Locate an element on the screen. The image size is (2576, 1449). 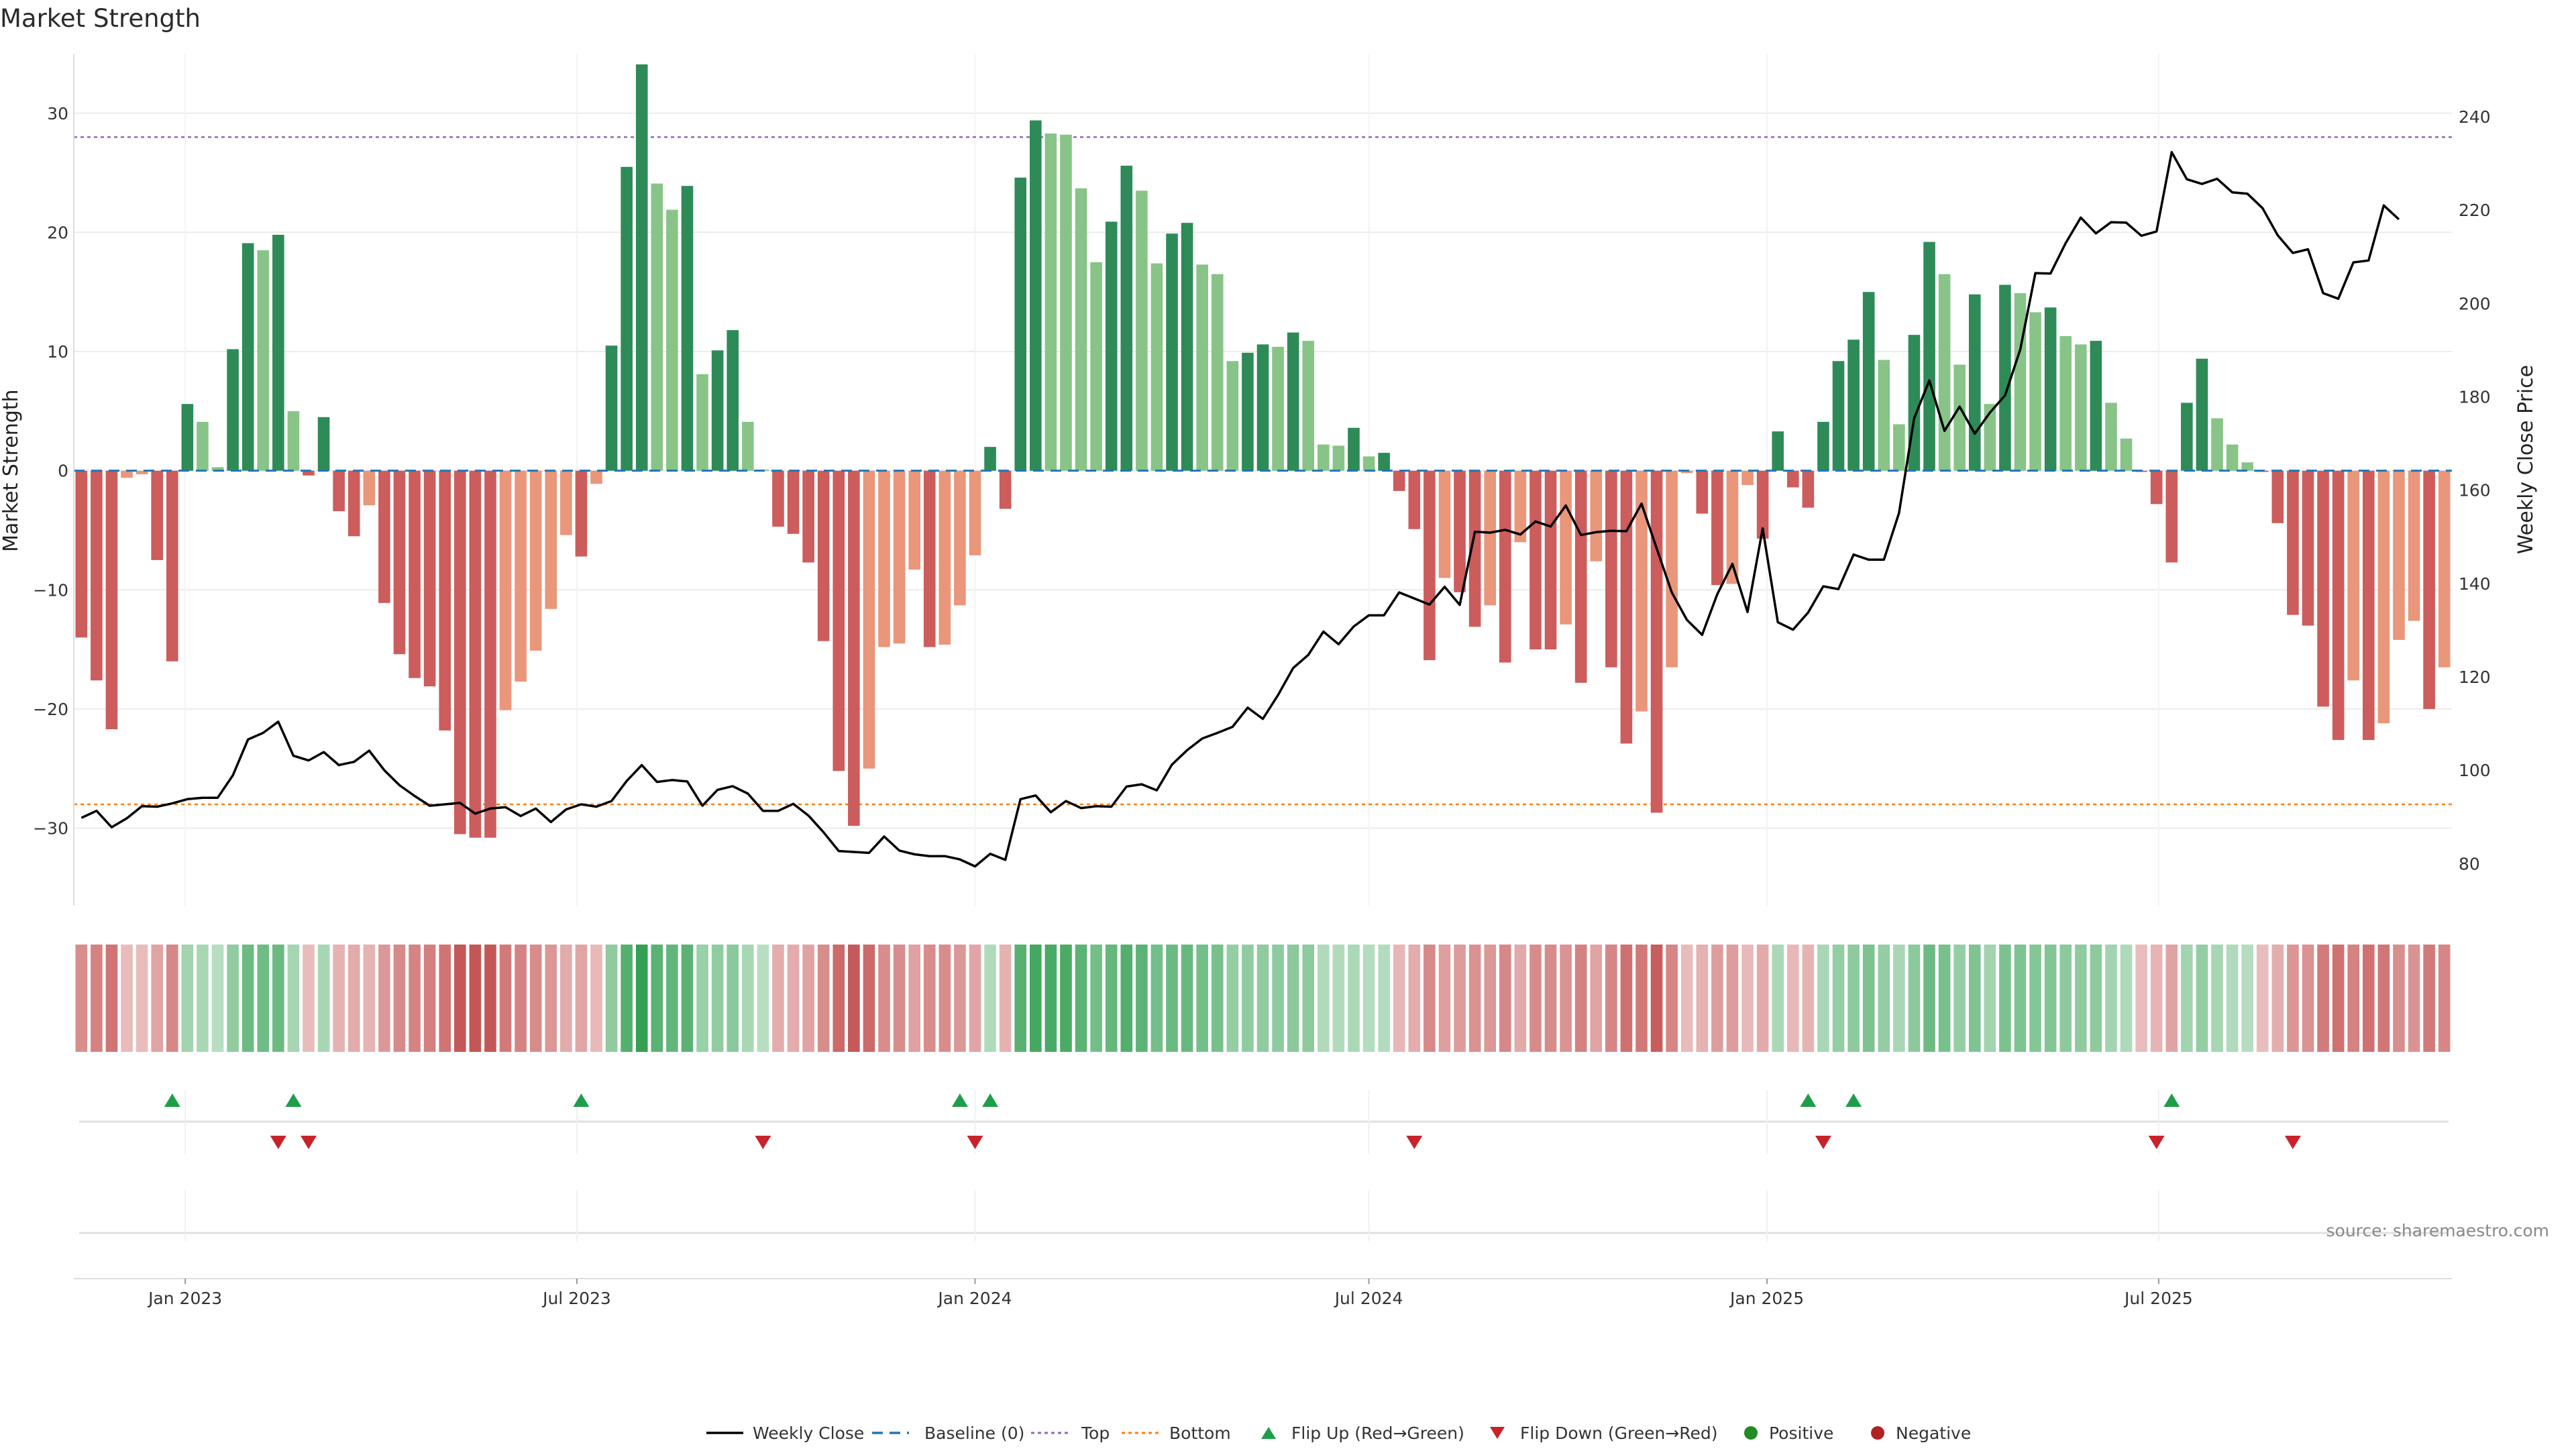
x-tick-label: Jul 2023 is located at coordinates (576, 1298).